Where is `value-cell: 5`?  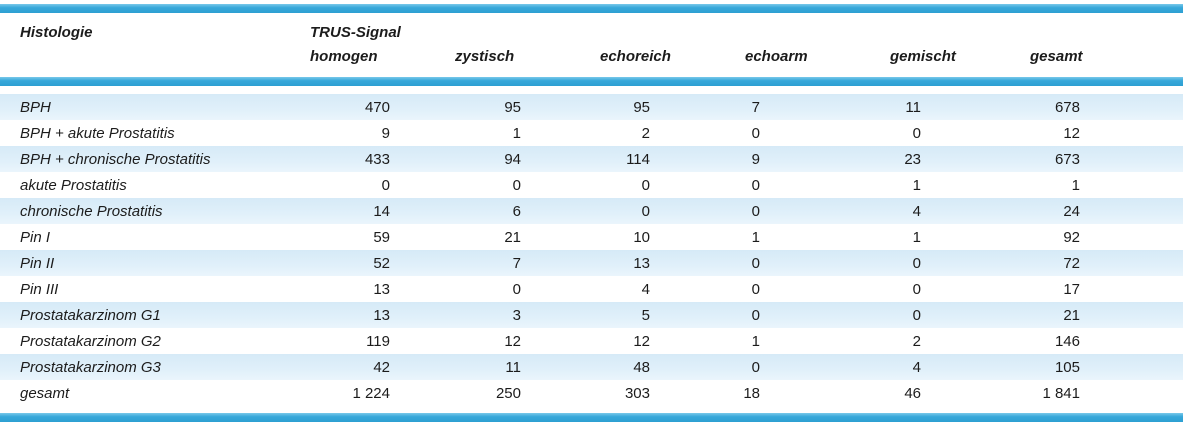
value-cell: 5 is located at coordinates (662, 315).